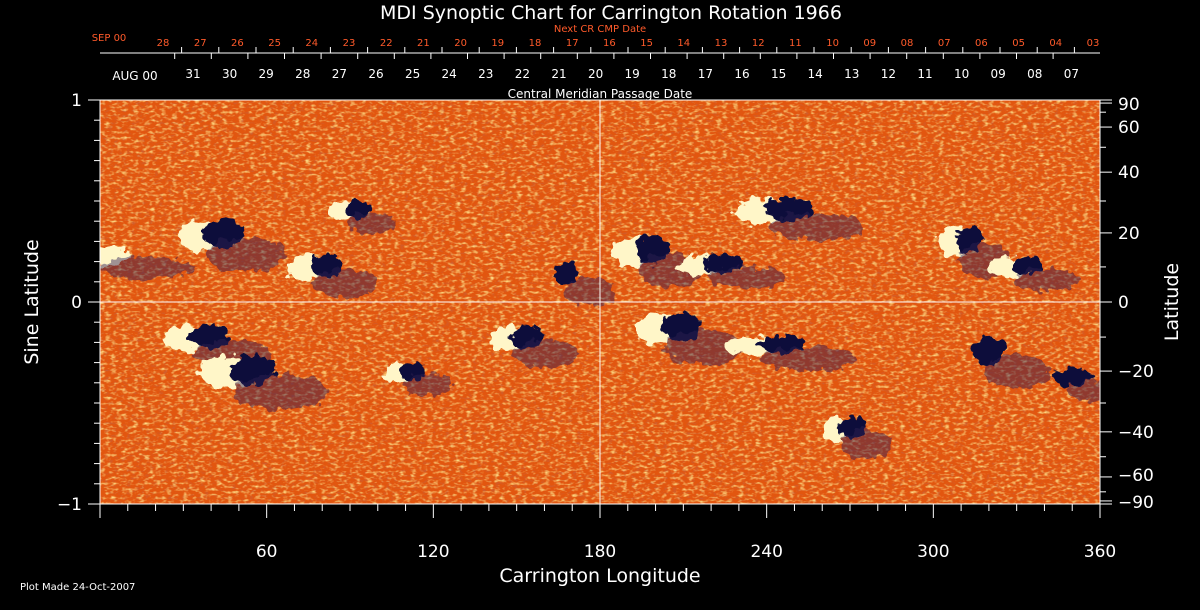 The image size is (1200, 610). I want to click on top-date-label: 23, so click(349, 43).